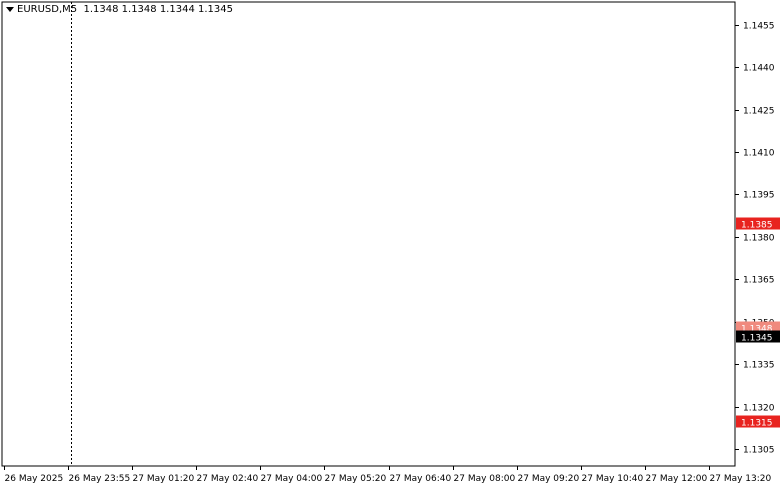  What do you see at coordinates (421, 479) in the screenshot?
I see `x-tick-label: 27 May 06:40` at bounding box center [421, 479].